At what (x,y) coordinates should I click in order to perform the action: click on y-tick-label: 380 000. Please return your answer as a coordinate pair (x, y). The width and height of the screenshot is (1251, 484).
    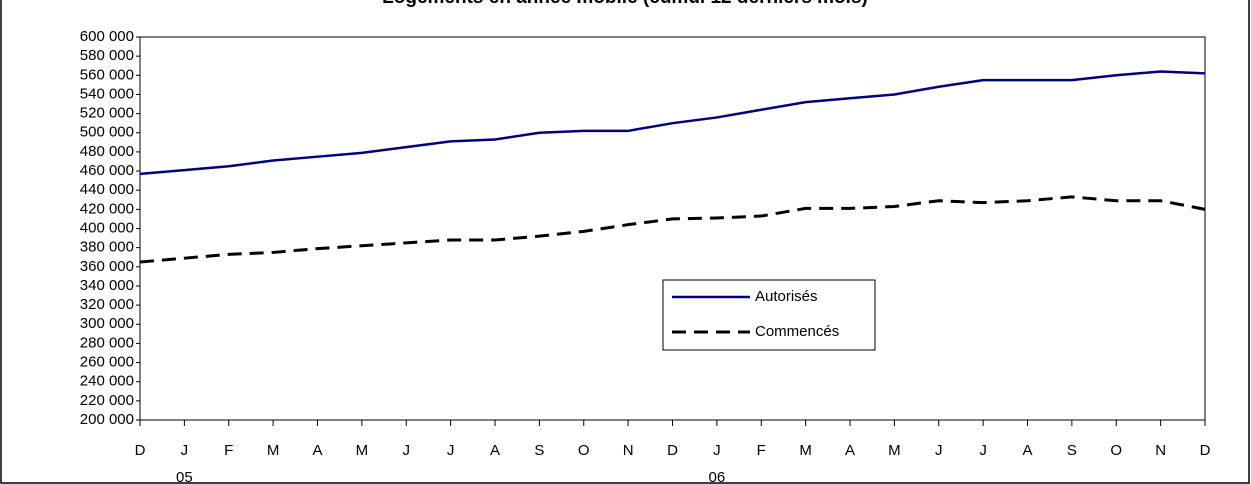
    Looking at the image, I should click on (107, 247).